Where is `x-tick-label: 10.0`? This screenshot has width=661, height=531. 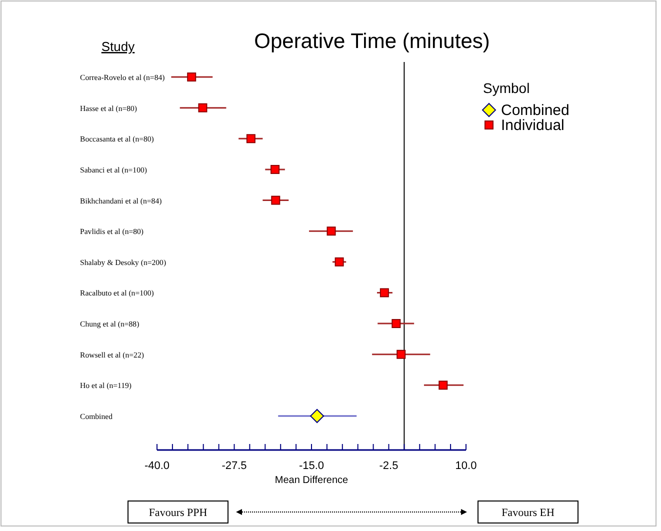 x-tick-label: 10.0 is located at coordinates (466, 466).